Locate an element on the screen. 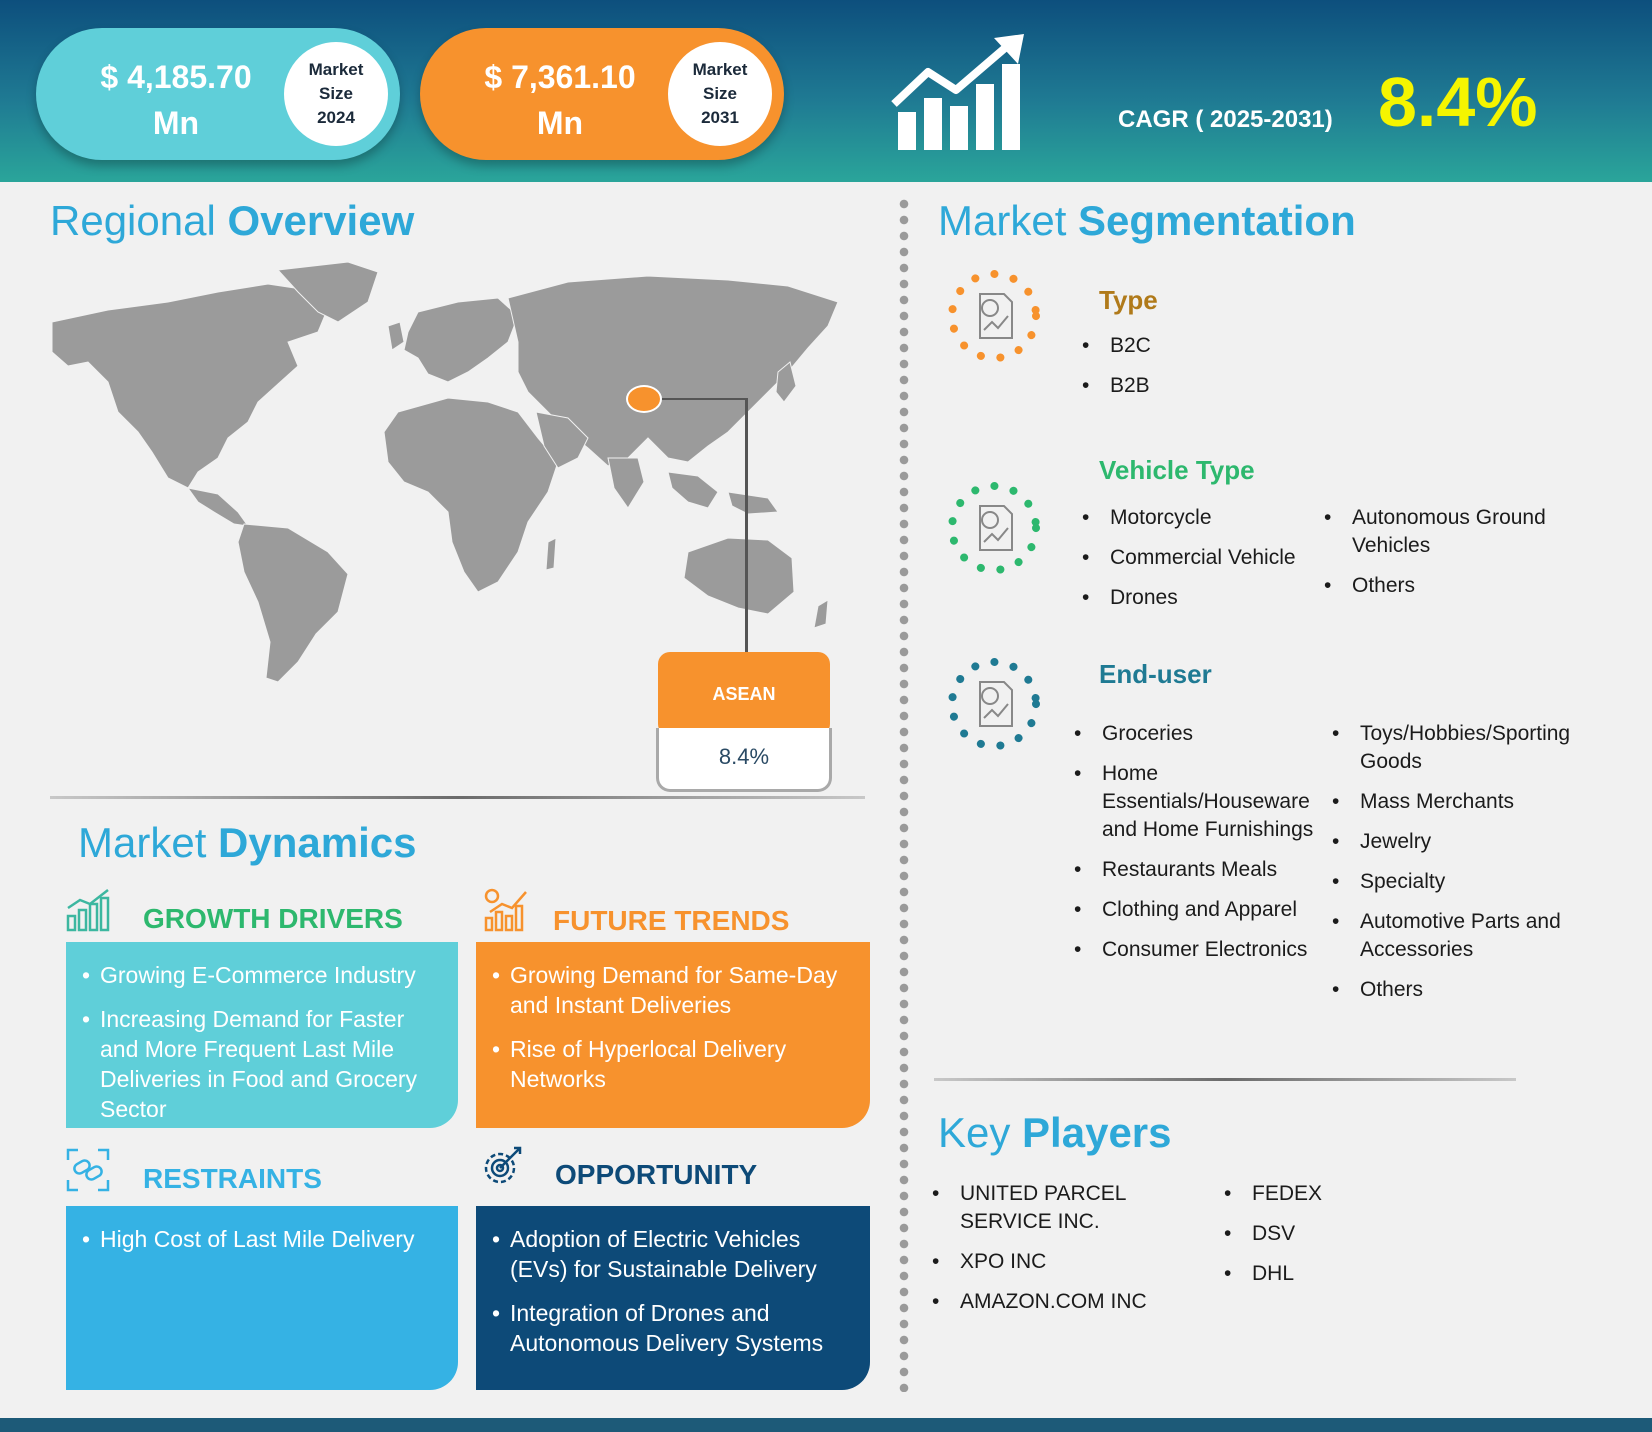 This screenshot has height=1432, width=1652. type-heading: Type is located at coordinates (1128, 300).